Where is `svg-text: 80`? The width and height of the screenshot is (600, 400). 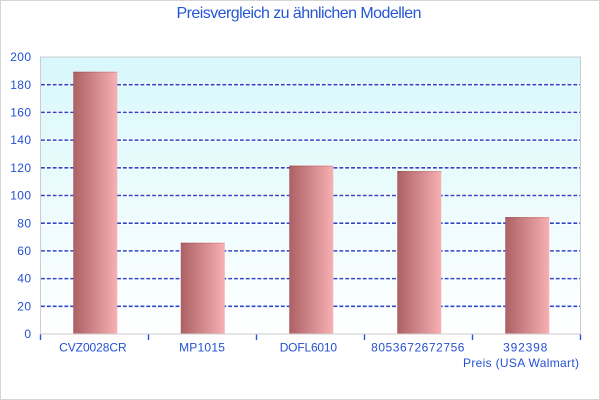 svg-text: 80 is located at coordinates (24, 223).